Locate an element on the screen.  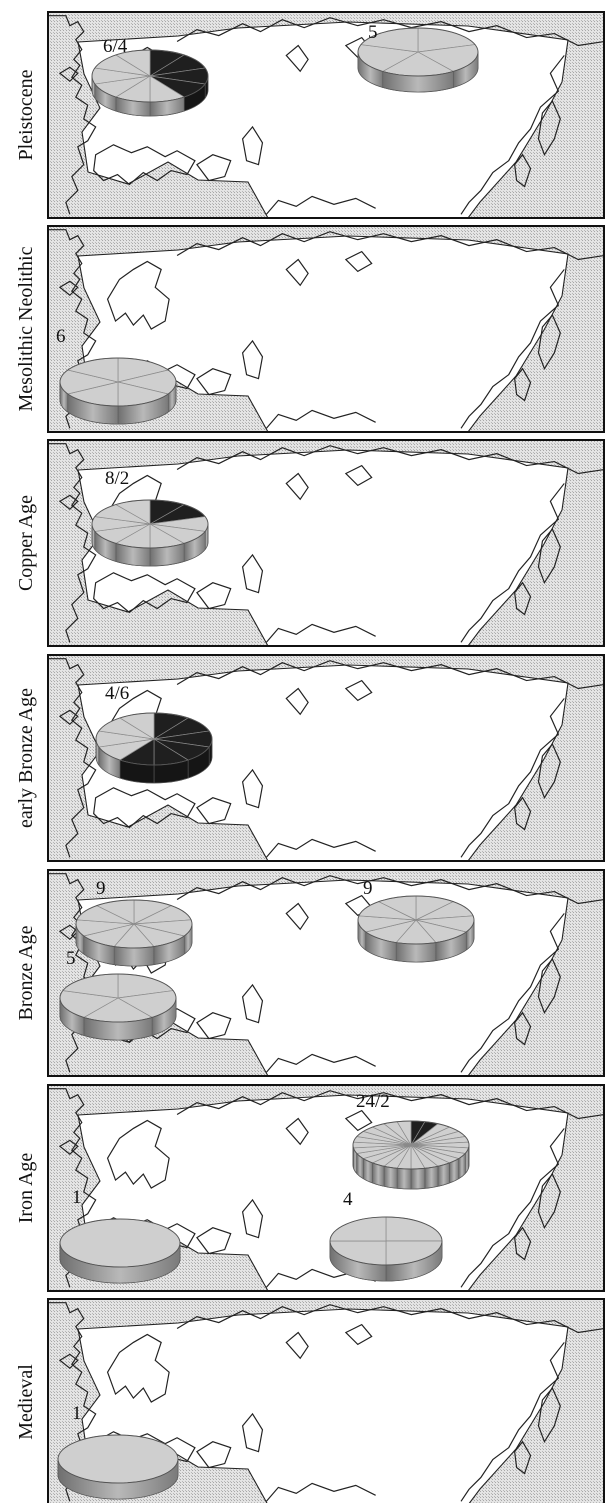
panel-3: Copper Age 8/2 is located at coordinates (310, 543).